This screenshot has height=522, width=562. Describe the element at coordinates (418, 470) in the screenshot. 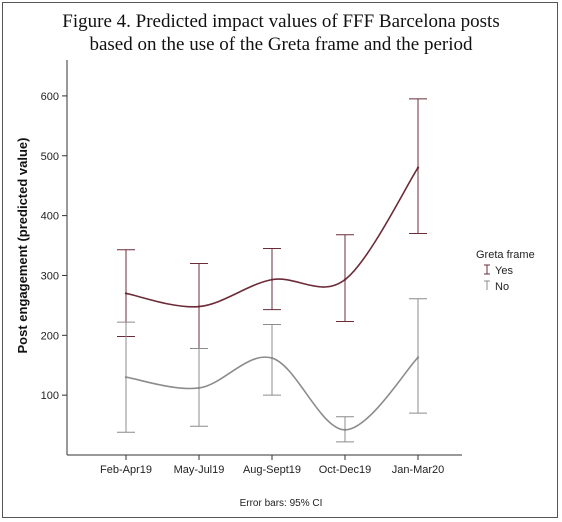

I see `x-tick-label: Jan-Mar20` at that location.